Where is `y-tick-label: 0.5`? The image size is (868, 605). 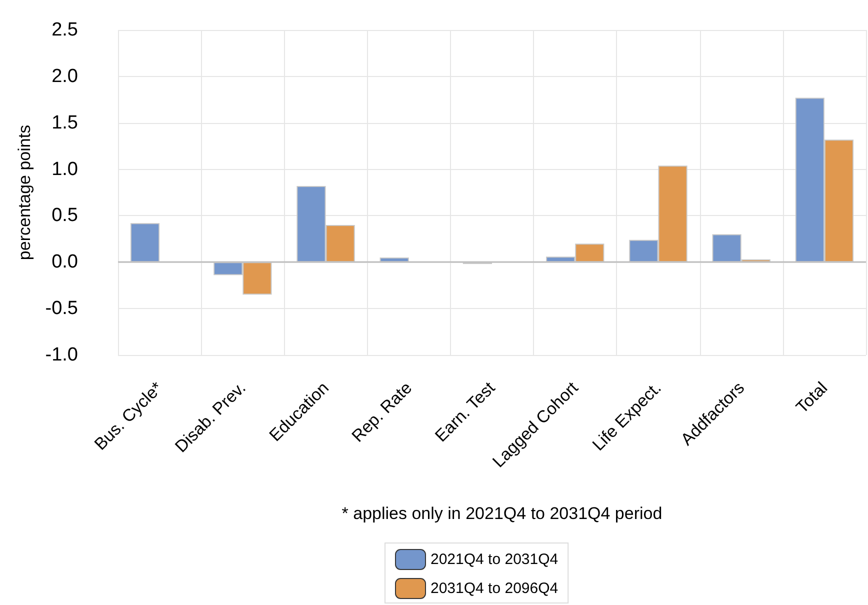
y-tick-label: 0.5 is located at coordinates (65, 215).